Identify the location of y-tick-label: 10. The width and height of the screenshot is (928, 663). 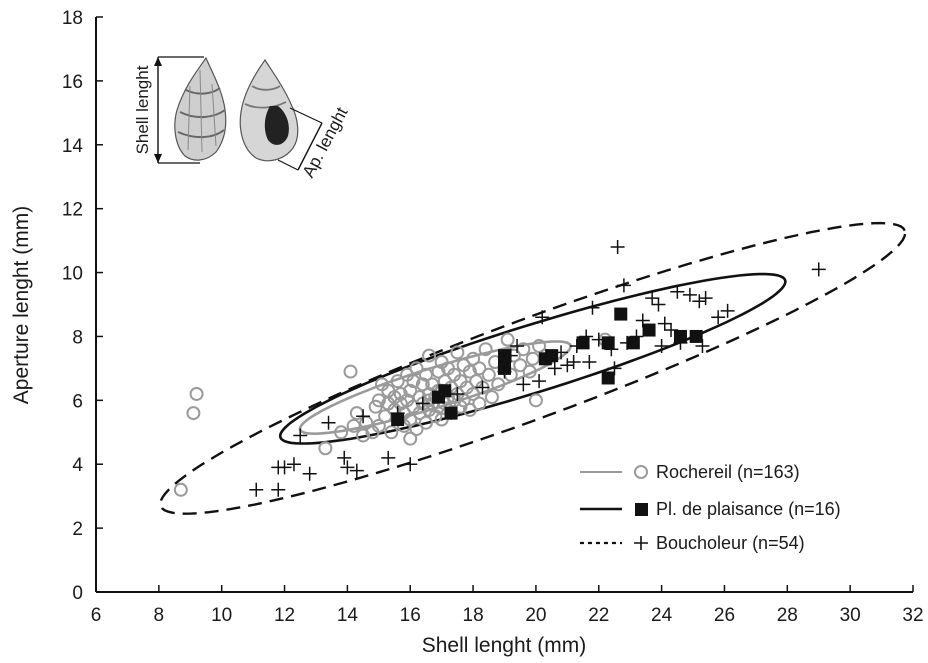
(72, 274).